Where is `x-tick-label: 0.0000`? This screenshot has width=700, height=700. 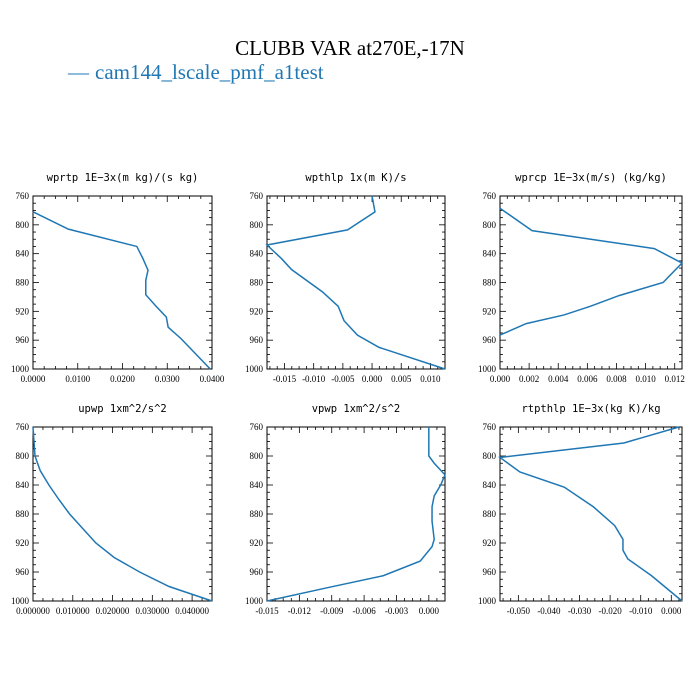 x-tick-label: 0.0000 is located at coordinates (33, 379).